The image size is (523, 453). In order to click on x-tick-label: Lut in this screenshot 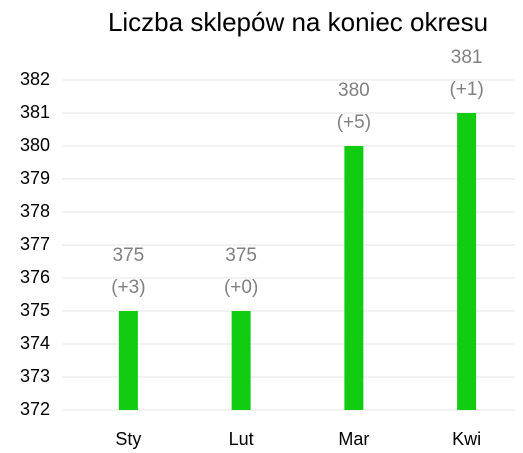, I will do `click(241, 439)`.